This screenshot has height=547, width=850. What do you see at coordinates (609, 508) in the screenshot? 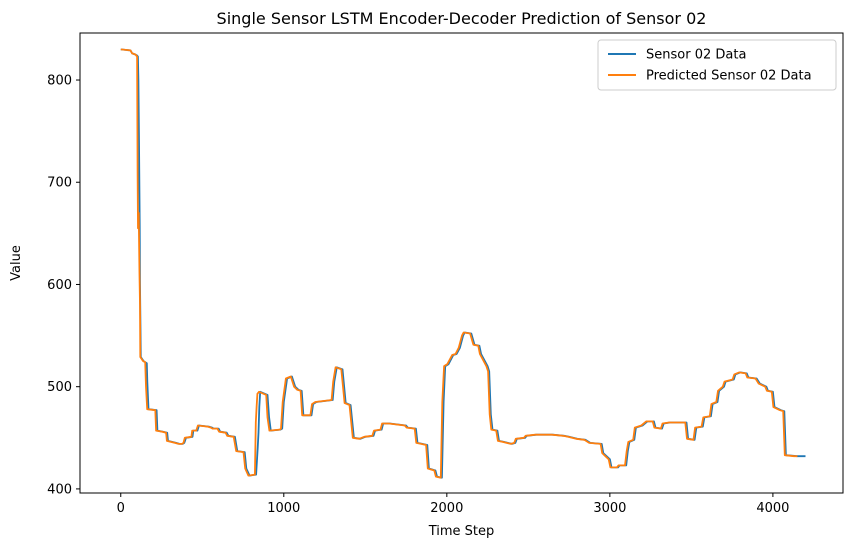
I see `x-tick-label: 3000` at bounding box center [609, 508].